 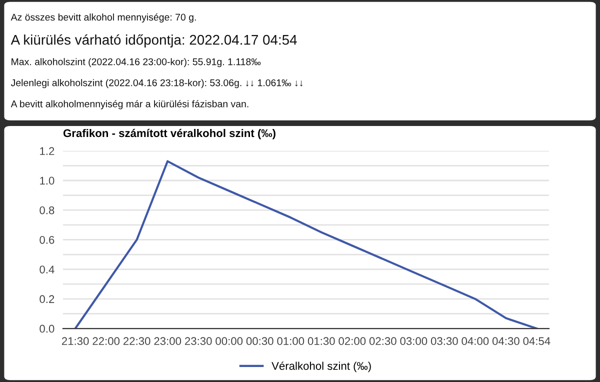 What do you see at coordinates (536, 341) in the screenshot?
I see `x-tick-label: 04:54` at bounding box center [536, 341].